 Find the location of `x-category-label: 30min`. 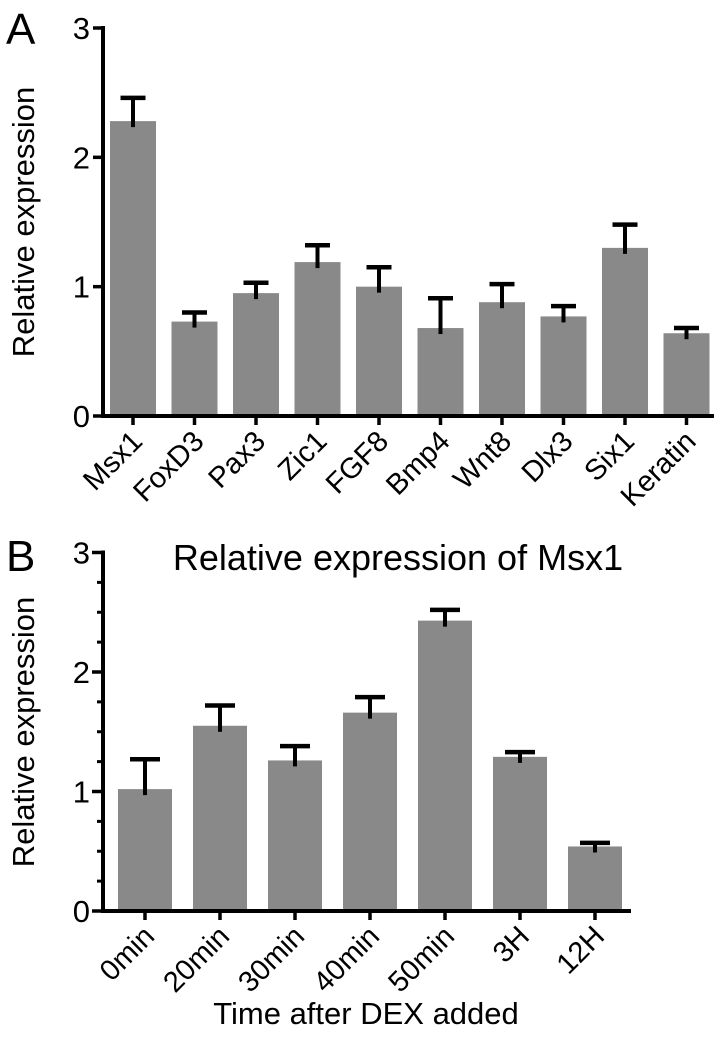

x-category-label: 30min is located at coordinates (271, 959).